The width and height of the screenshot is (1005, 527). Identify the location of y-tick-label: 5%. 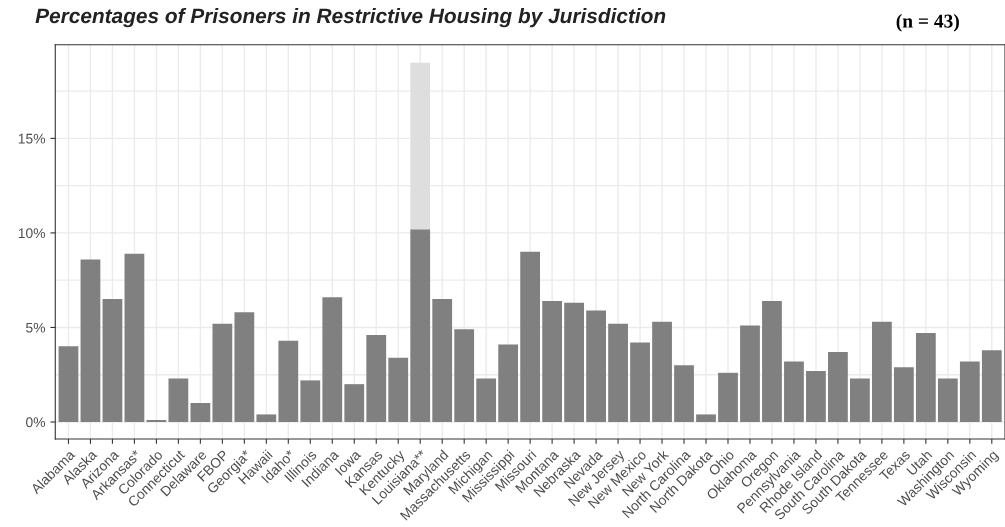
(36, 327).